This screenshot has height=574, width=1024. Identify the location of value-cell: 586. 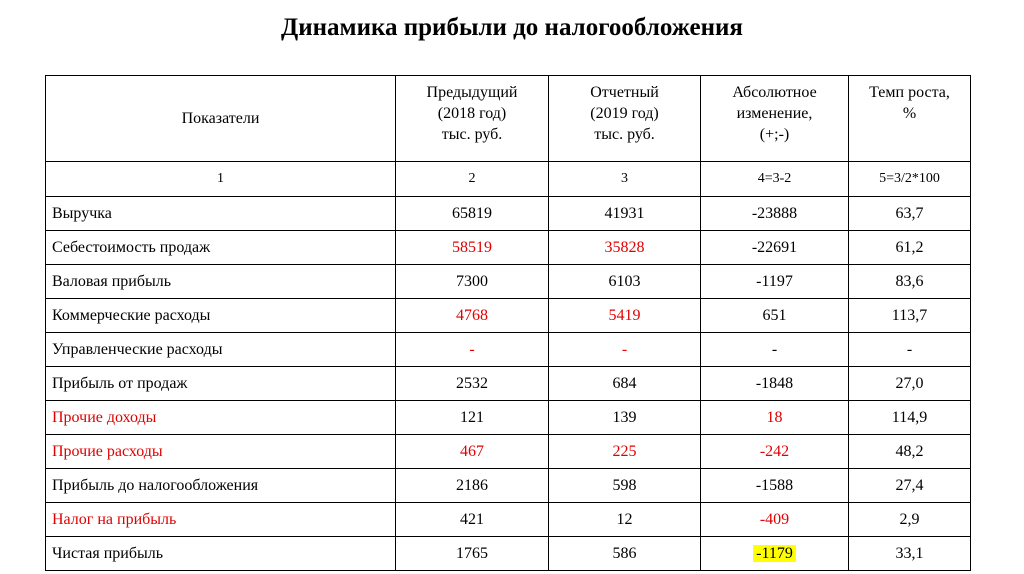
(624, 553).